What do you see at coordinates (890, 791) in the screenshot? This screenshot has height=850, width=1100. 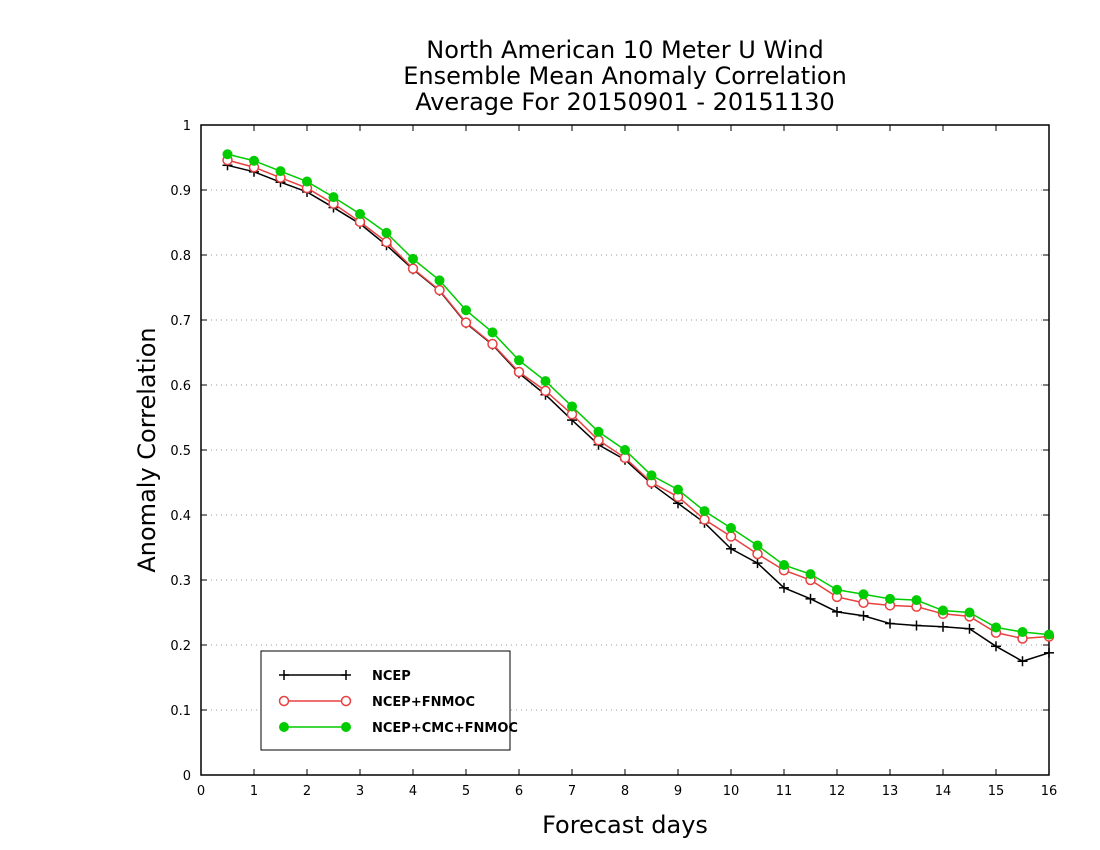 I see `x-tick-label-13: 13` at bounding box center [890, 791].